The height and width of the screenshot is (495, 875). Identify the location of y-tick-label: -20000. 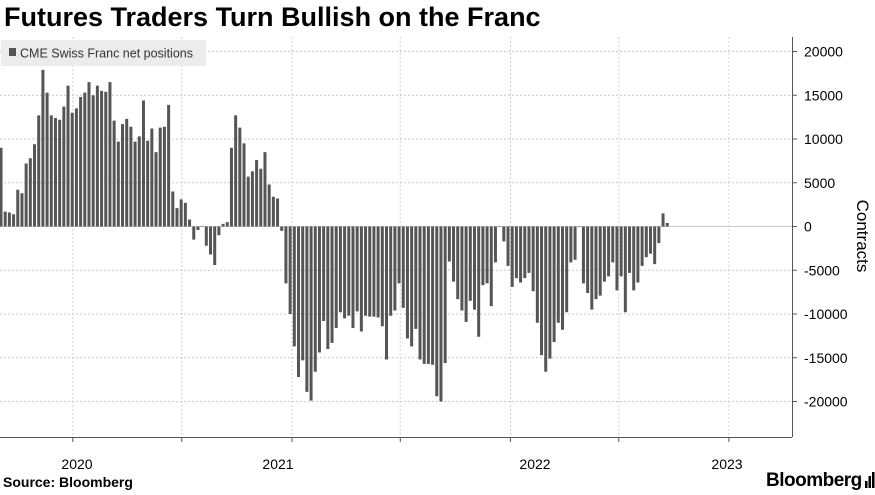
(826, 402).